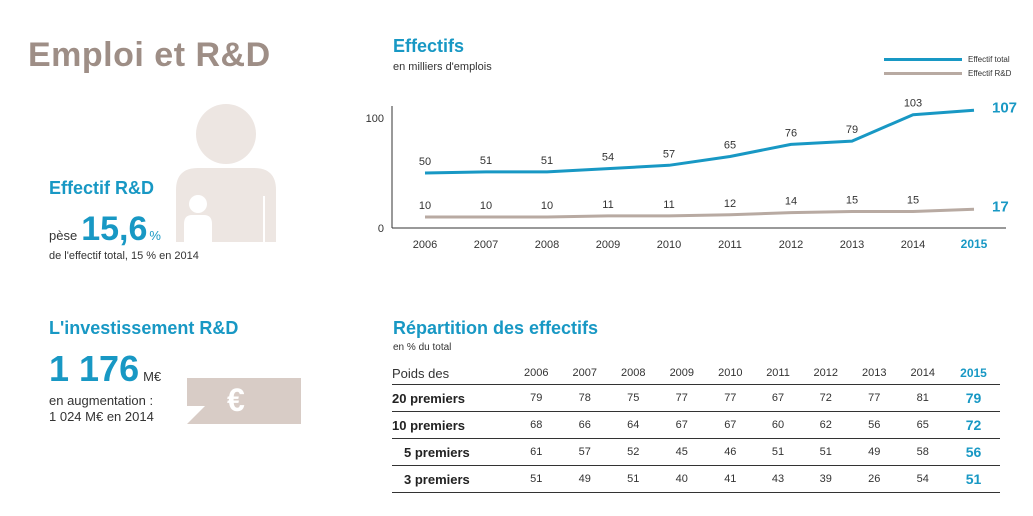 Image resolution: width=1033 pixels, height=516 pixels. I want to click on table-header-year: 2010, so click(730, 373).